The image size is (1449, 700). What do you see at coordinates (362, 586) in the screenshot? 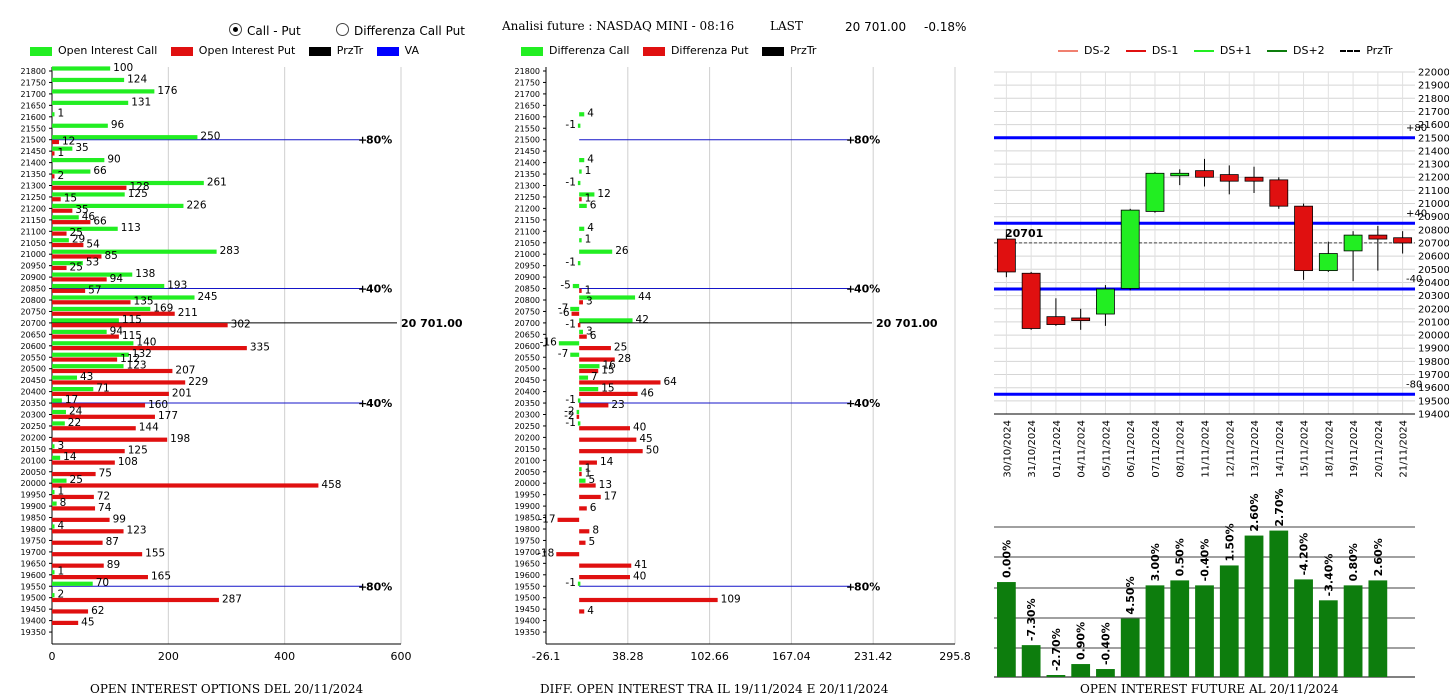
I see `level-marker-p1: +` at bounding box center [362, 586].